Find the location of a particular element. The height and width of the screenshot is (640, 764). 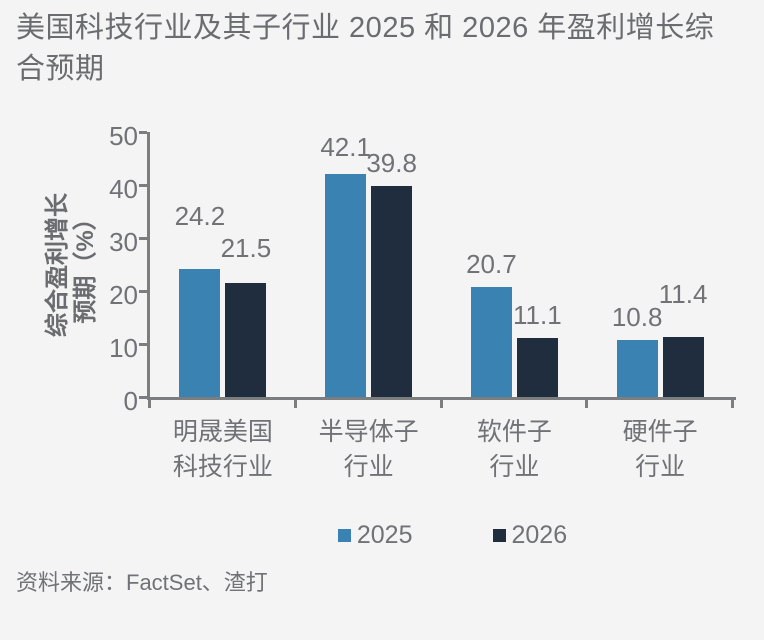

bar-value-label: 20.7 is located at coordinates (491, 264).